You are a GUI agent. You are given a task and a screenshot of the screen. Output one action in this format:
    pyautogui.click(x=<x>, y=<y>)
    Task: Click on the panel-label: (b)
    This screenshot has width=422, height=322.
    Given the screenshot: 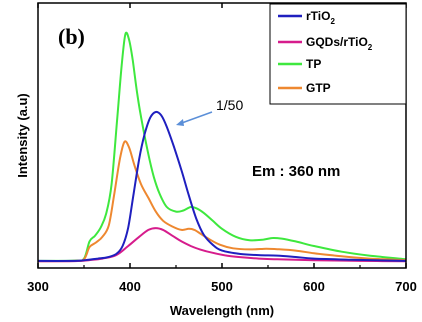 What is the action you would take?
    pyautogui.click(x=71, y=36)
    